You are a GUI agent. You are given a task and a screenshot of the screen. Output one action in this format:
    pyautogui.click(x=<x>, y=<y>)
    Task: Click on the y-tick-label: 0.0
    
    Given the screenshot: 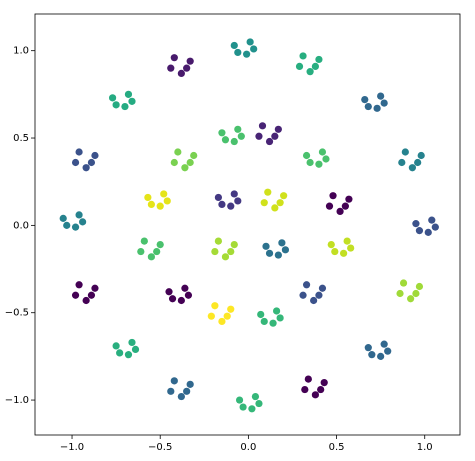 What is the action you would take?
    pyautogui.click(x=21, y=225)
    